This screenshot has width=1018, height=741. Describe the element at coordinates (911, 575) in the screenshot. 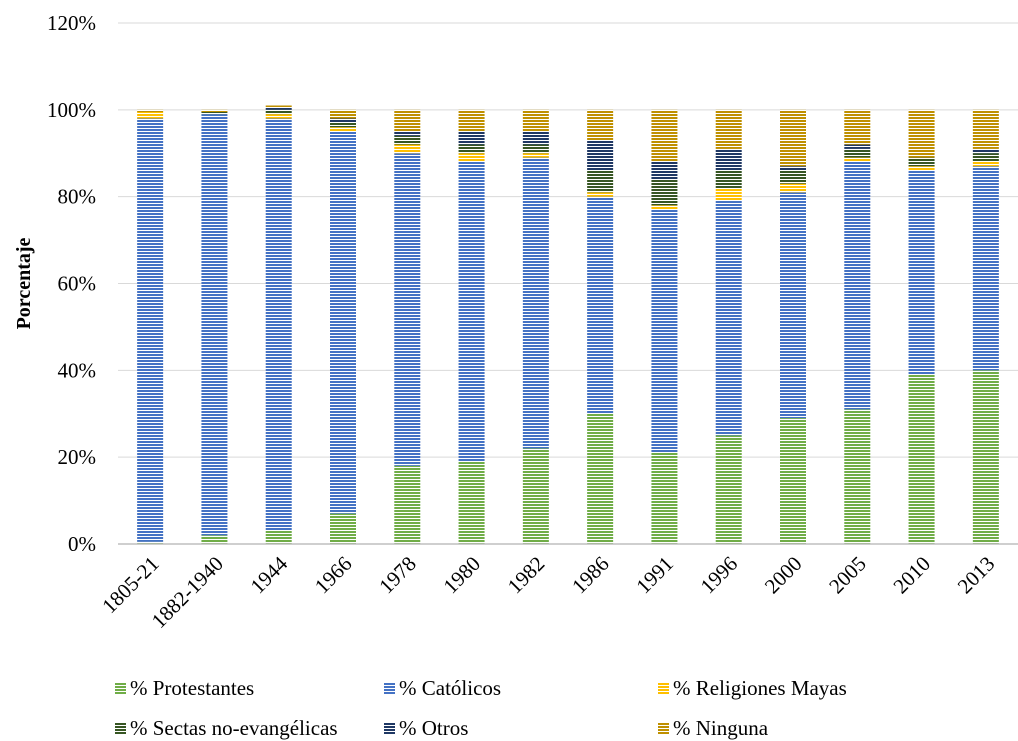

I see `x-tick-label: 2010` at that location.